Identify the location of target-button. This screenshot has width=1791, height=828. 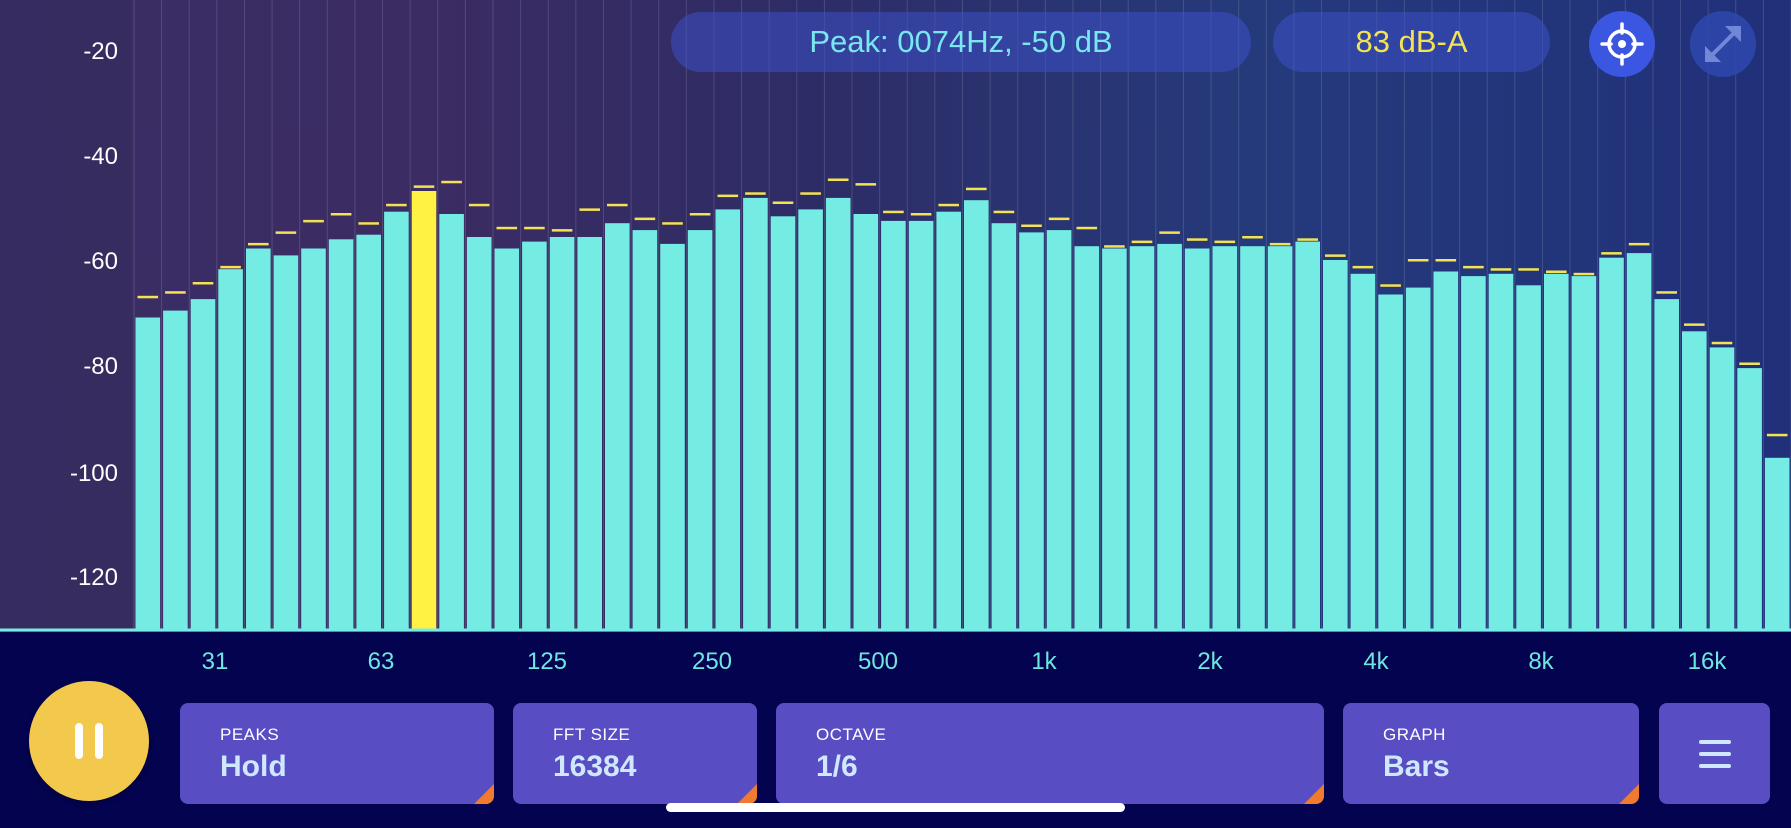
(1622, 44).